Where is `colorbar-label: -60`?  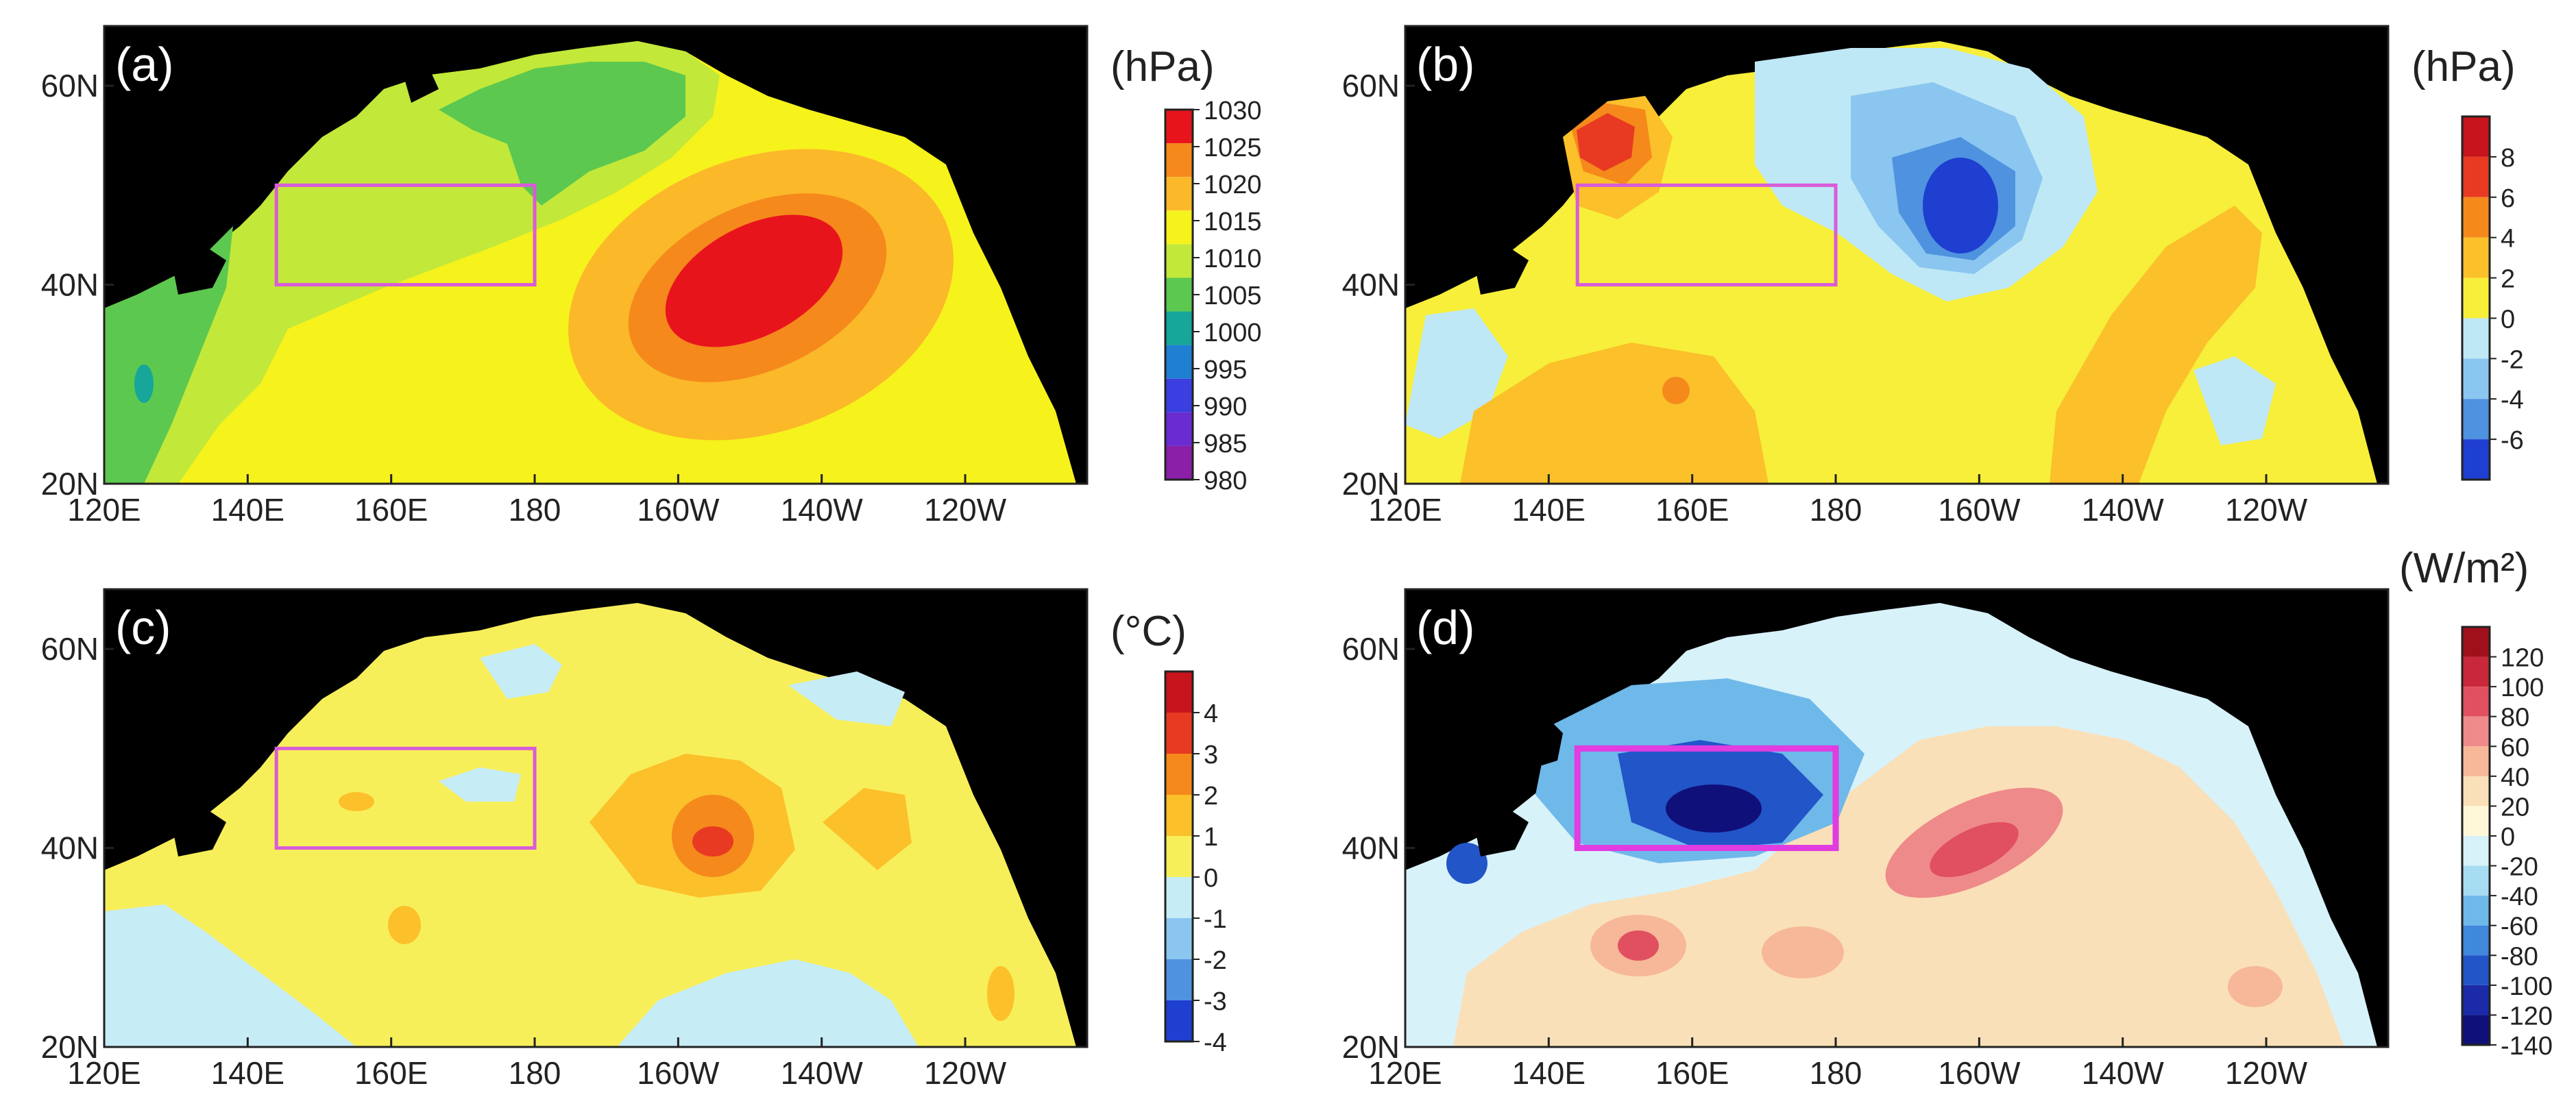 colorbar-label: -60 is located at coordinates (2519, 927).